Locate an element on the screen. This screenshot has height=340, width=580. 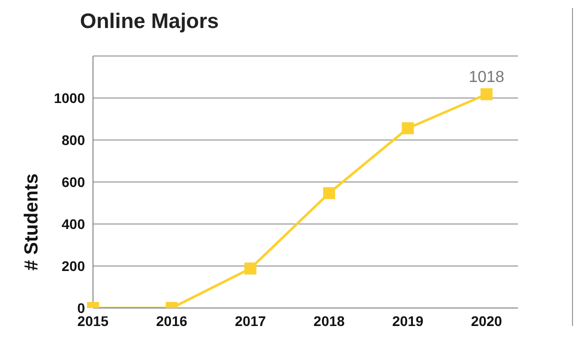
y-tick-label: 1000 is located at coordinates (70, 98).